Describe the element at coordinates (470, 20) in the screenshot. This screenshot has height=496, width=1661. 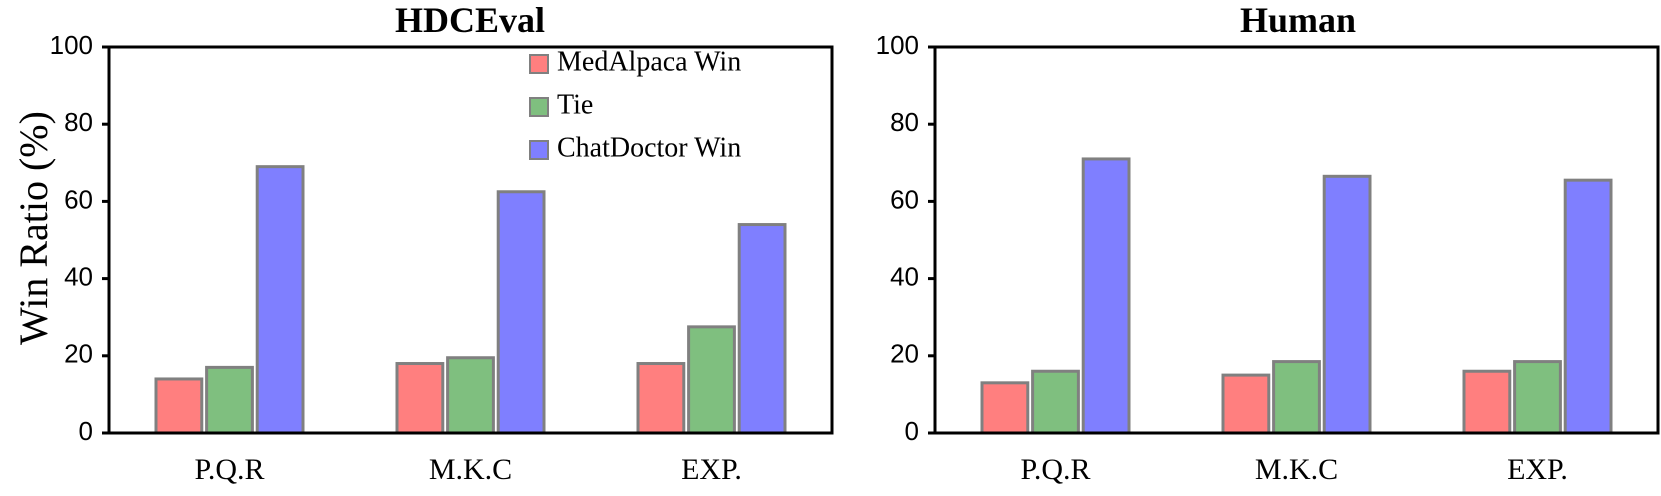
I see `chart-title: HDCEval` at that location.